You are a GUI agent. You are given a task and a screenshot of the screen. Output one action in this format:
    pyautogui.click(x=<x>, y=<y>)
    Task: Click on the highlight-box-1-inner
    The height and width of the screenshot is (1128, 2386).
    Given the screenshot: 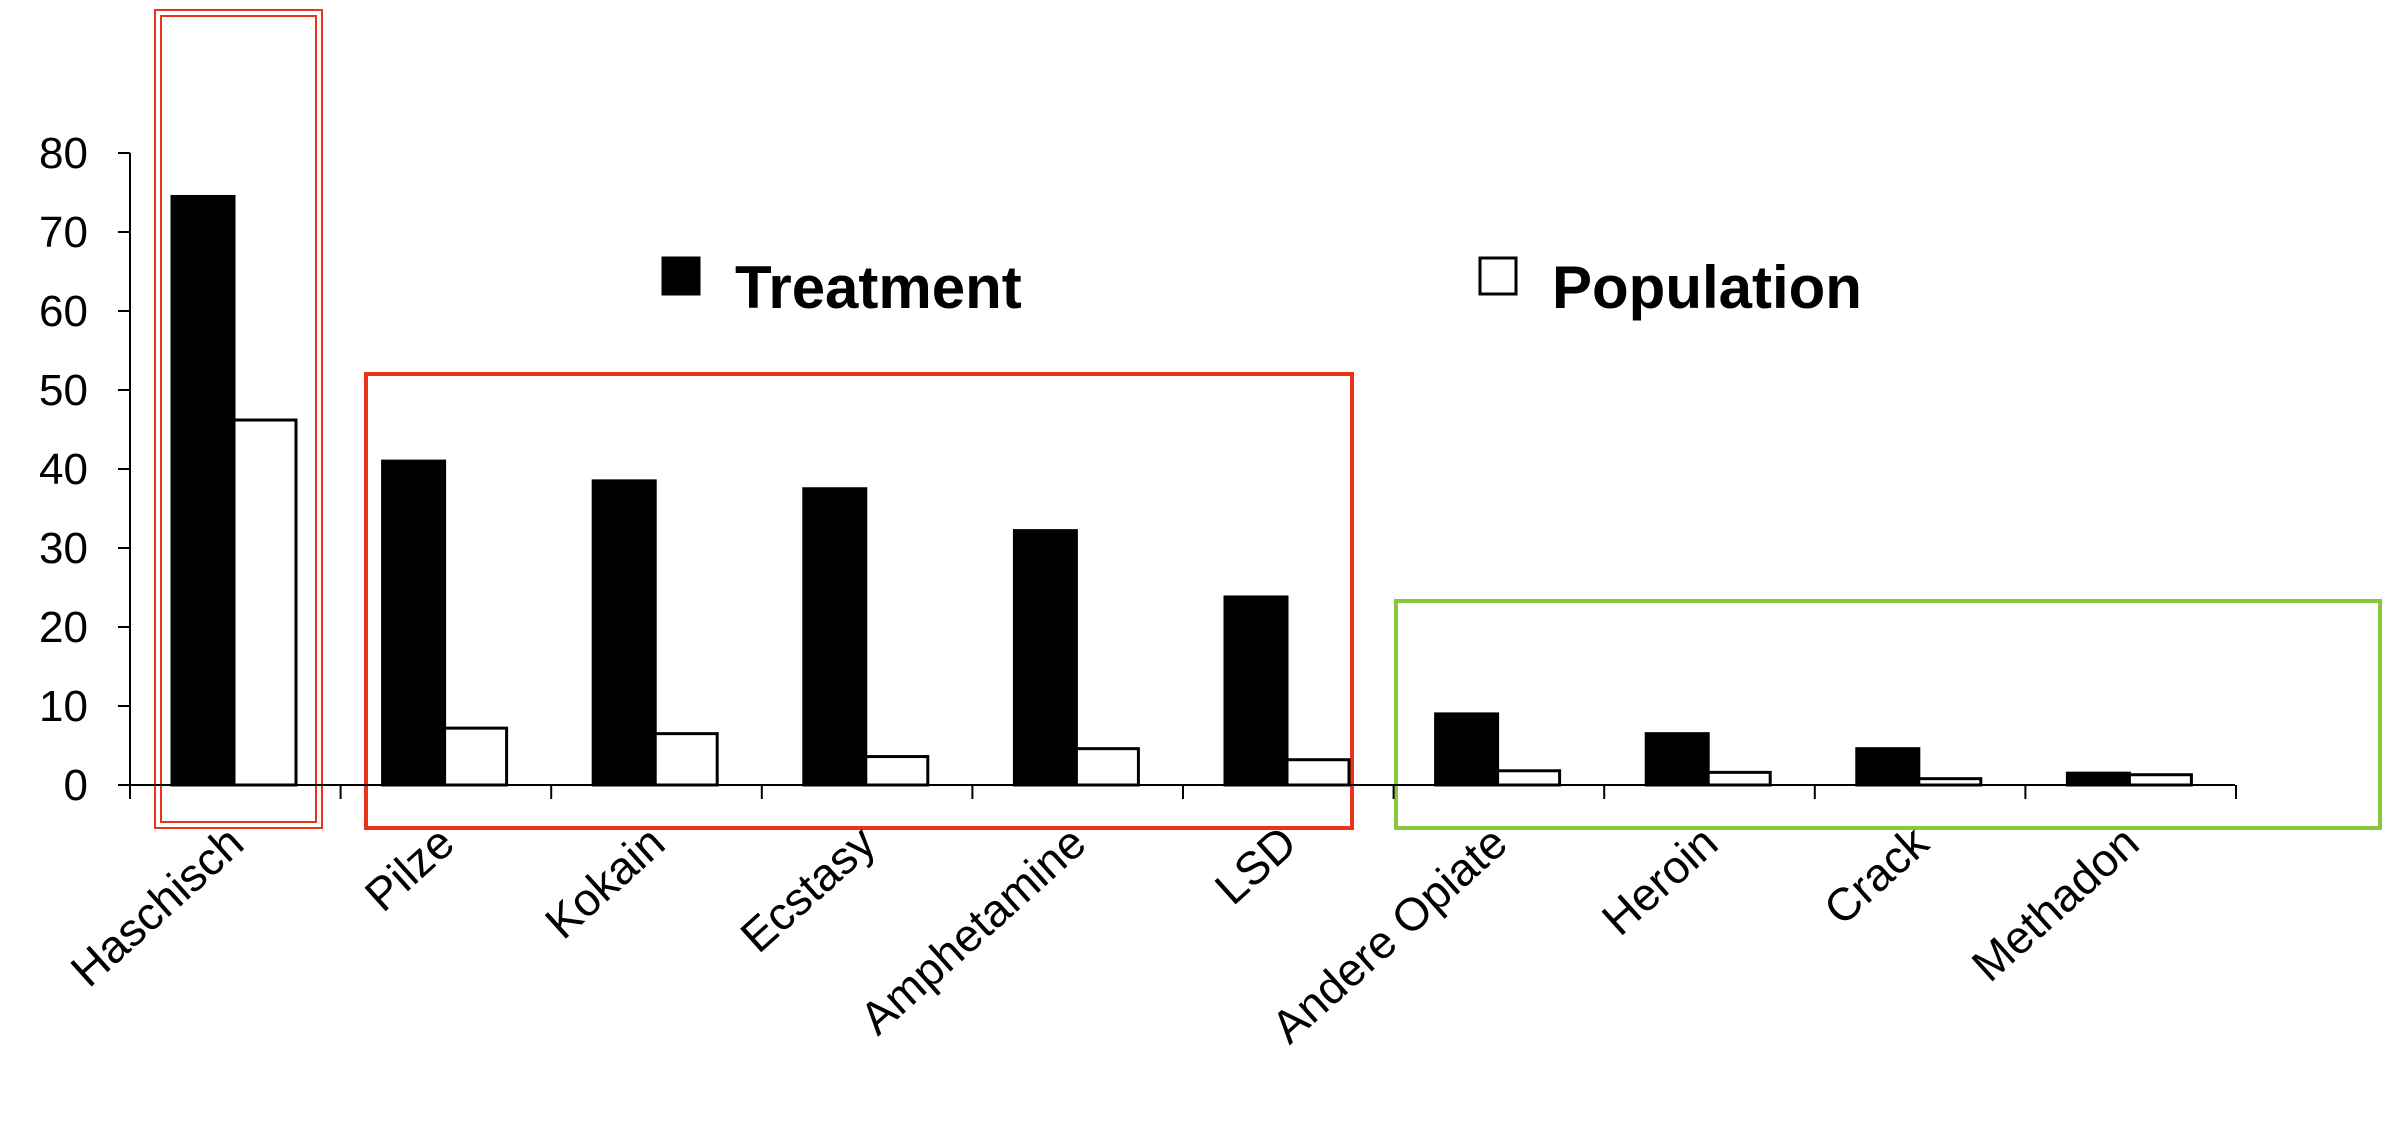 What is the action you would take?
    pyautogui.click(x=238, y=419)
    